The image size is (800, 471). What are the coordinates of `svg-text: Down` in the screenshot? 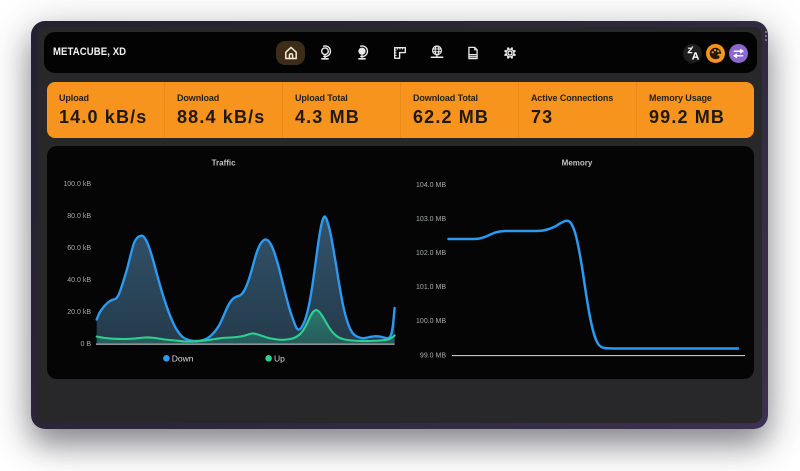 It's located at (183, 358).